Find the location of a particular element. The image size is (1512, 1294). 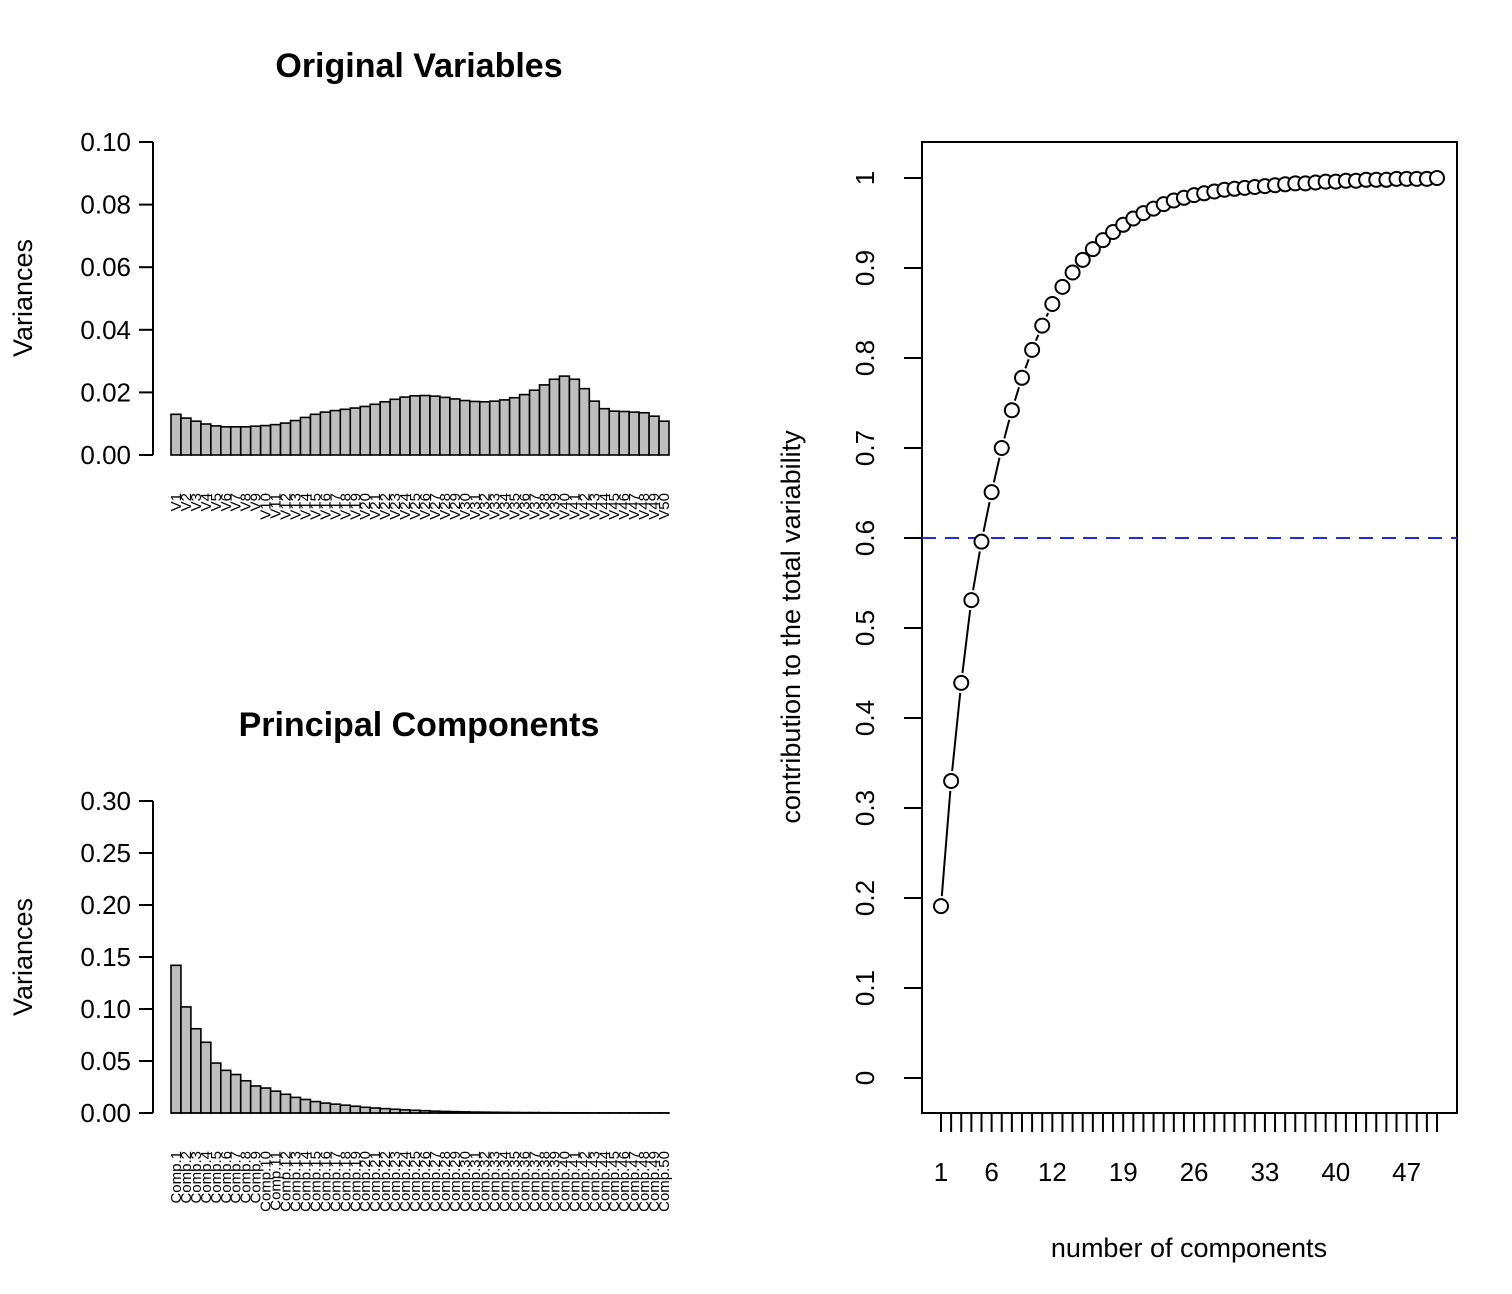

y-tick-label: 1 is located at coordinates (865, 178).